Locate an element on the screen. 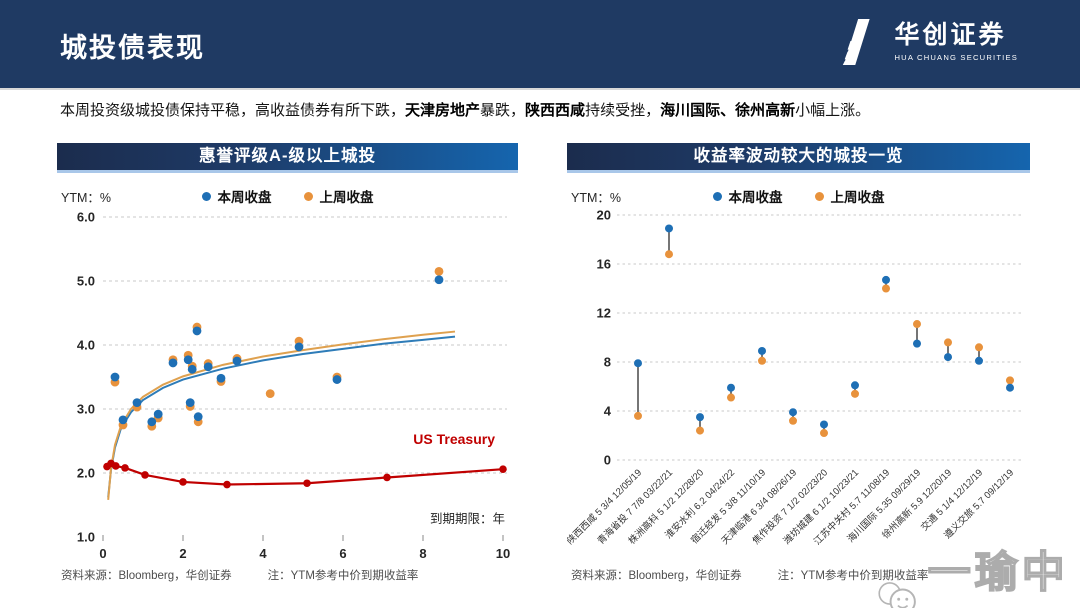  svg-text: 16 is located at coordinates (604, 264).